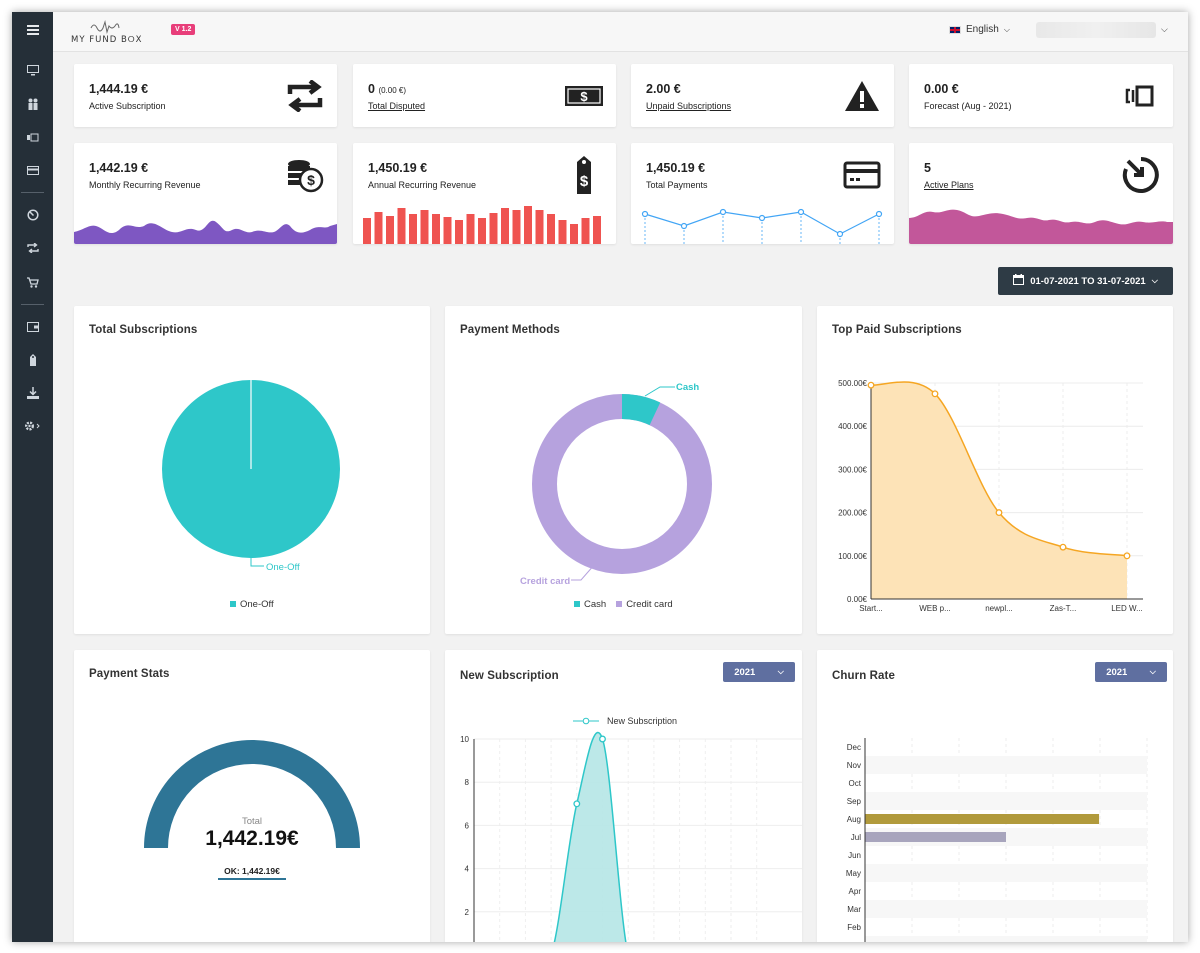  What do you see at coordinates (464, 739) in the screenshot?
I see `y-tick-label: 10` at bounding box center [464, 739].